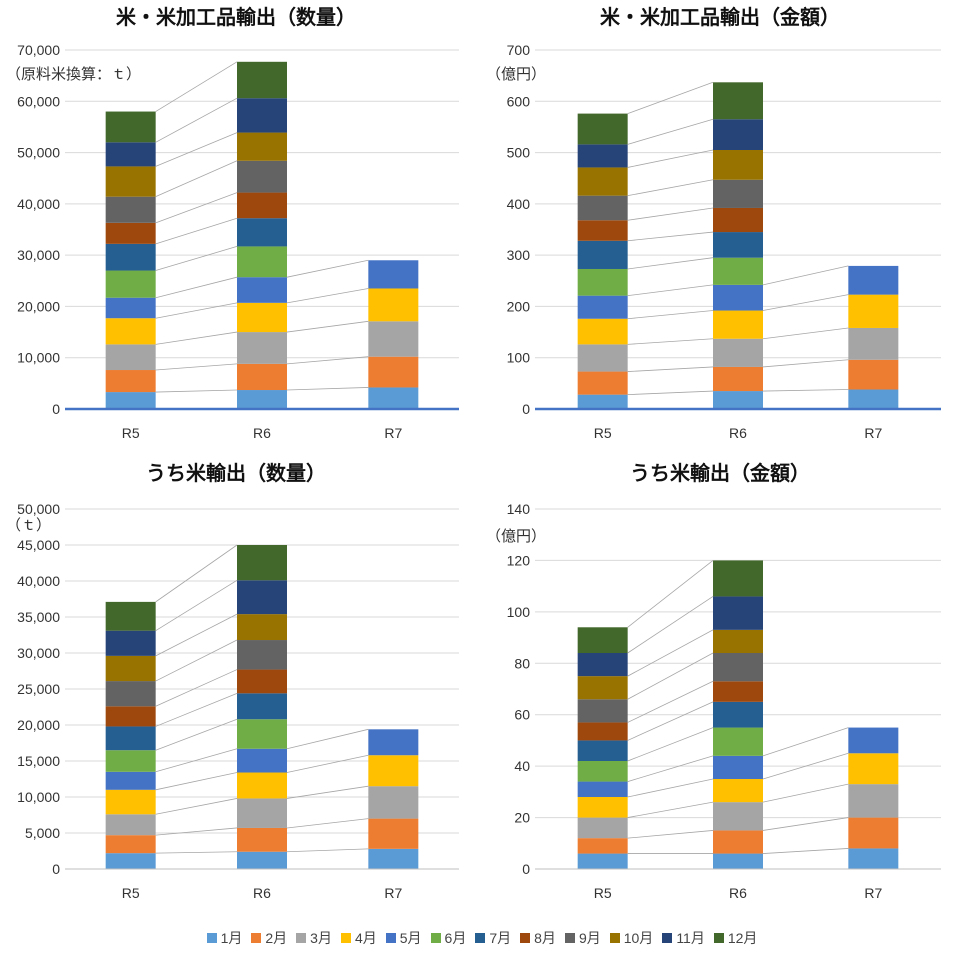  I want to click on legend-item-6: 6月, so click(448, 938).